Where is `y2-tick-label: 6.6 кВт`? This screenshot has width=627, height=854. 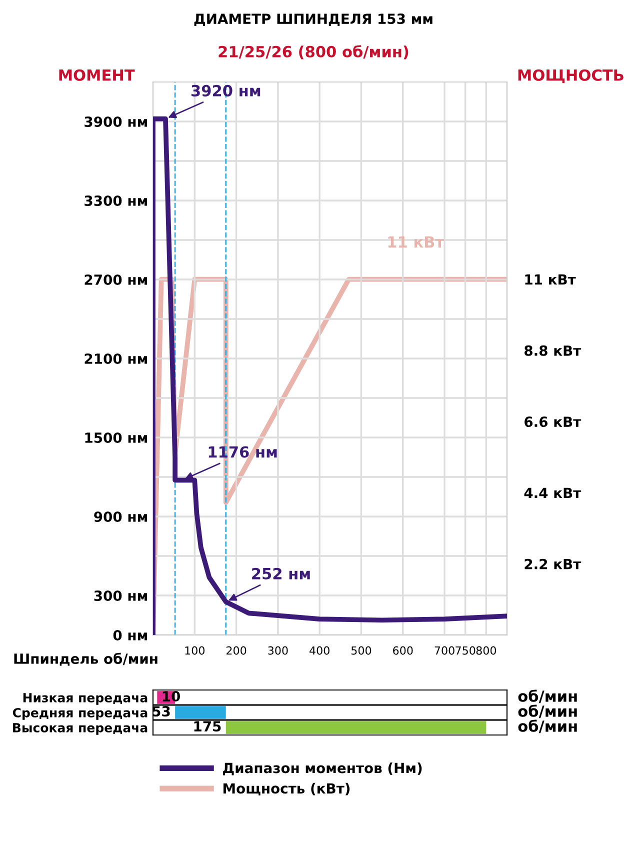 y2-tick-label: 6.6 кВт is located at coordinates (553, 422).